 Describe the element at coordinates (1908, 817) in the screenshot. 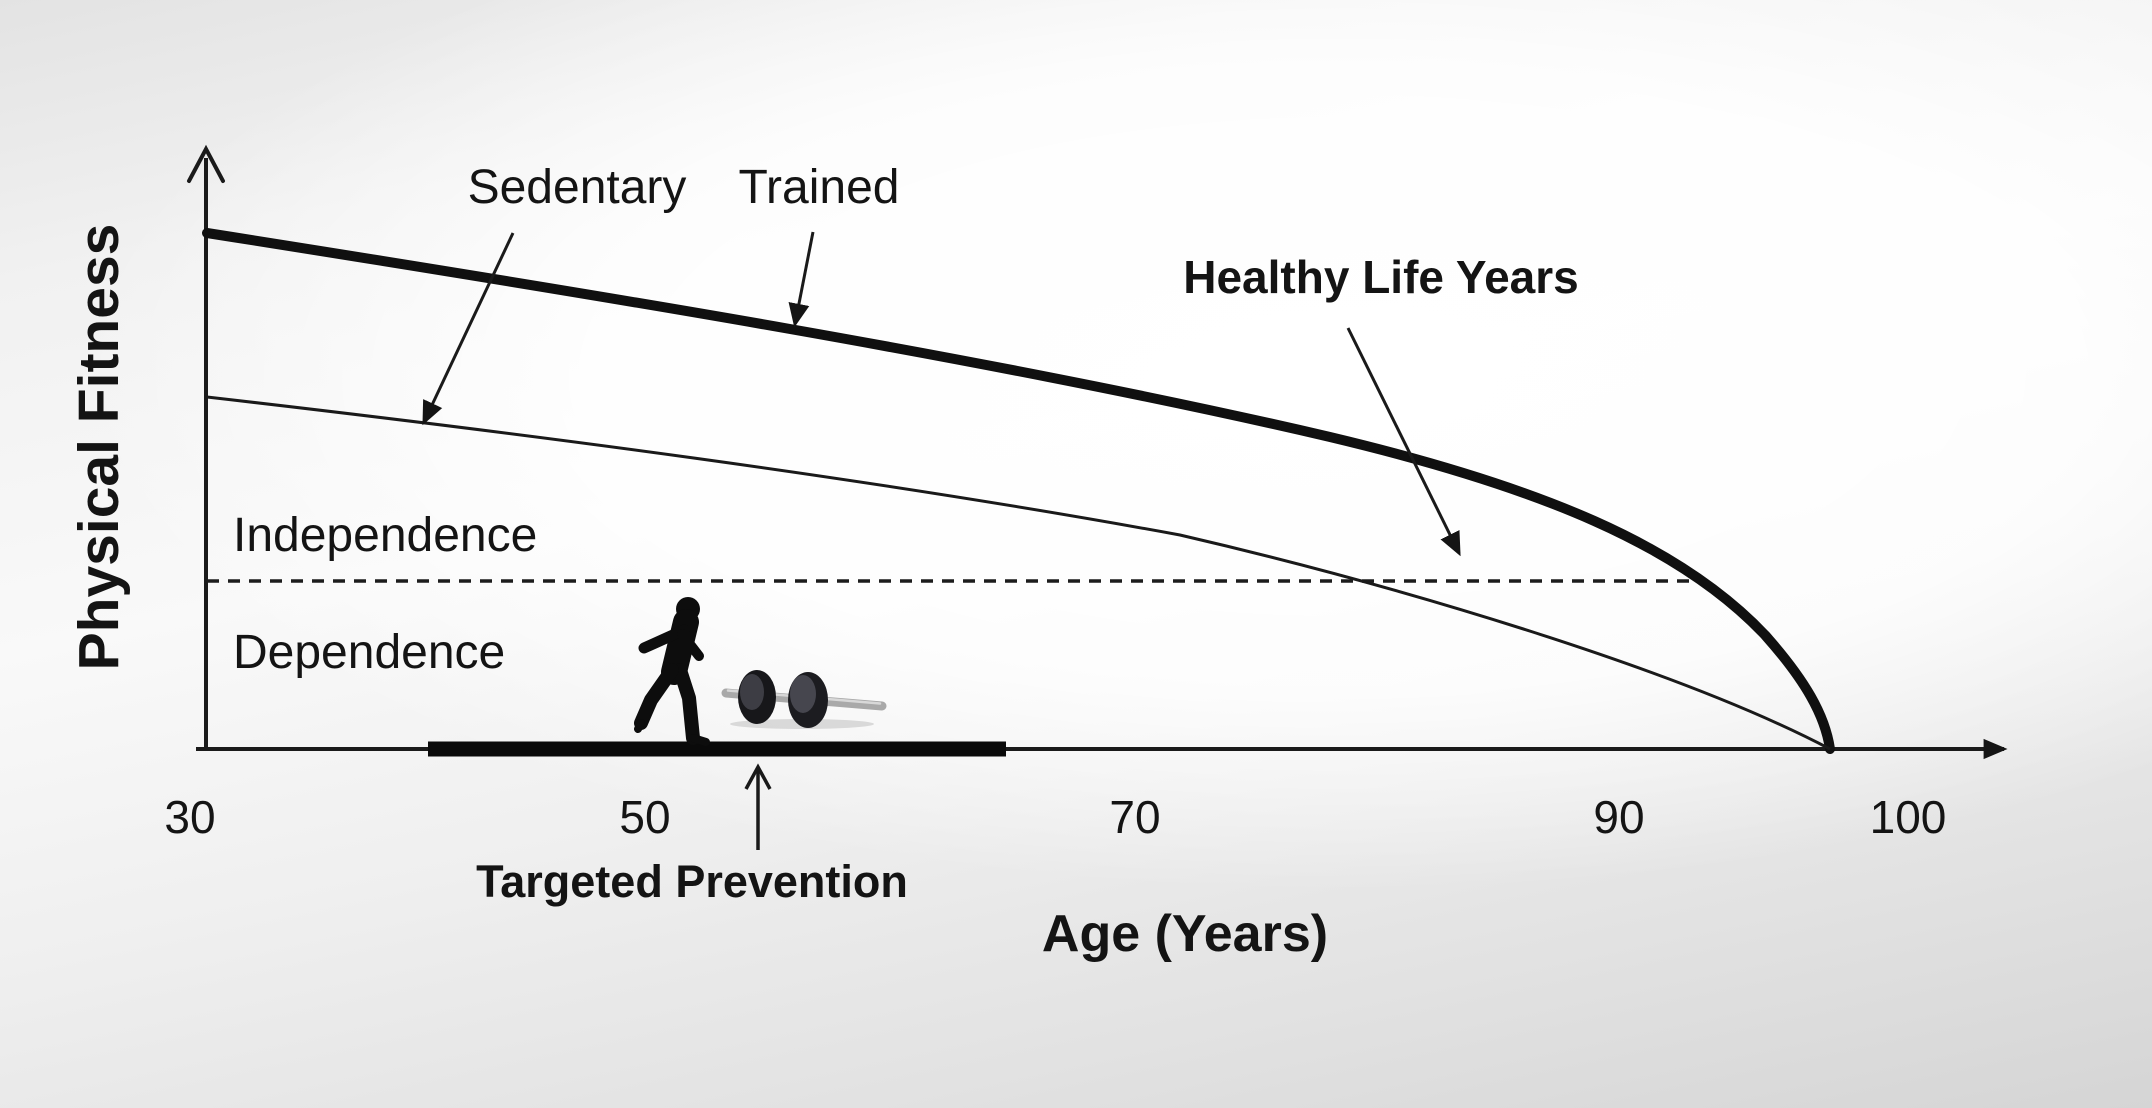

I see `x-tick-label-100: 100` at that location.